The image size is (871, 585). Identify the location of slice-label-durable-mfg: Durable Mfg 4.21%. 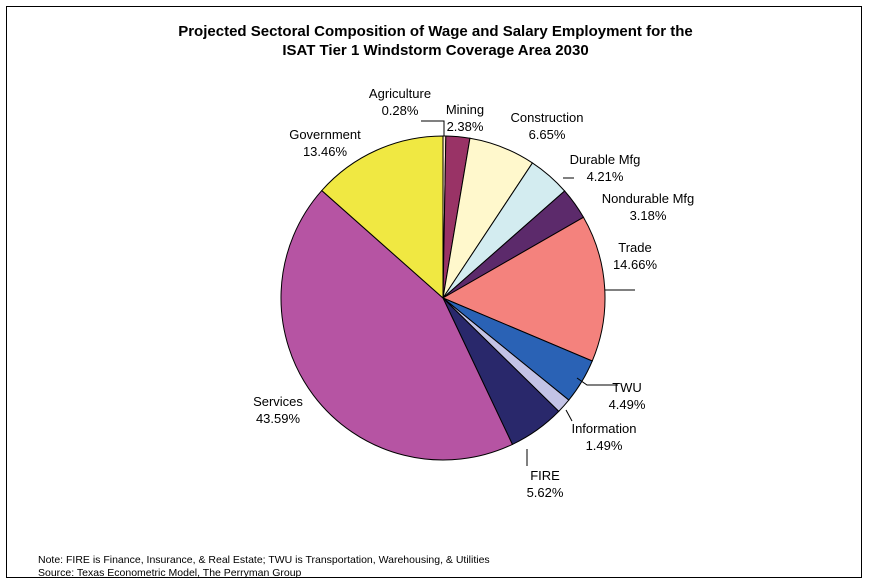
(605, 168).